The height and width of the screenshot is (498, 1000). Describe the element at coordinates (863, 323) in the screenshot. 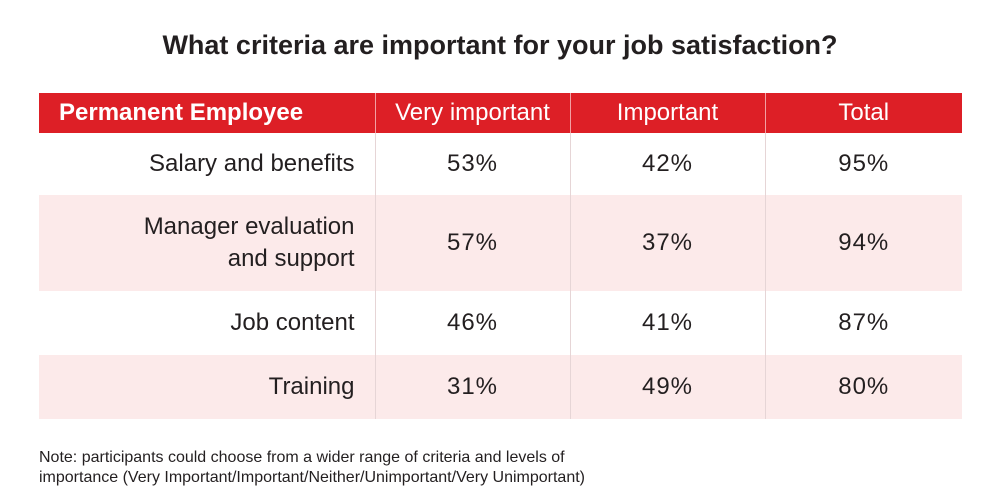

I see `cell-total: 87%` at that location.